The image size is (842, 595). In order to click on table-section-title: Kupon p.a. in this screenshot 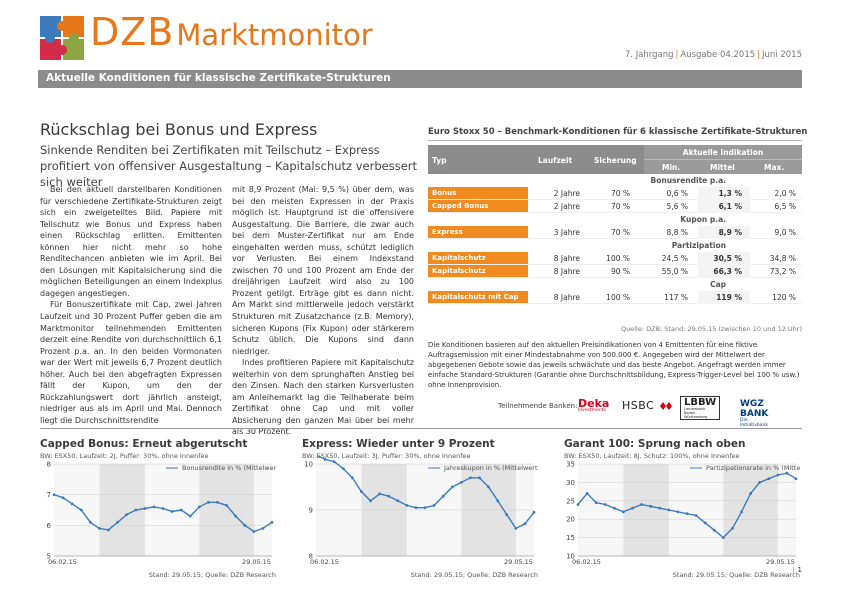, I will do `click(703, 219)`.